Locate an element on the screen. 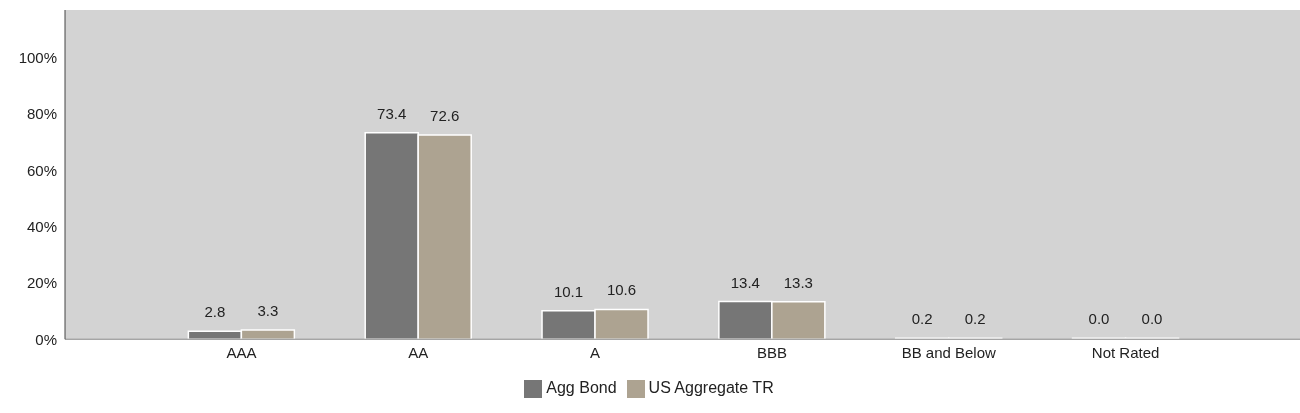 The width and height of the screenshot is (1300, 413). data-label: 10.6 is located at coordinates (621, 290).